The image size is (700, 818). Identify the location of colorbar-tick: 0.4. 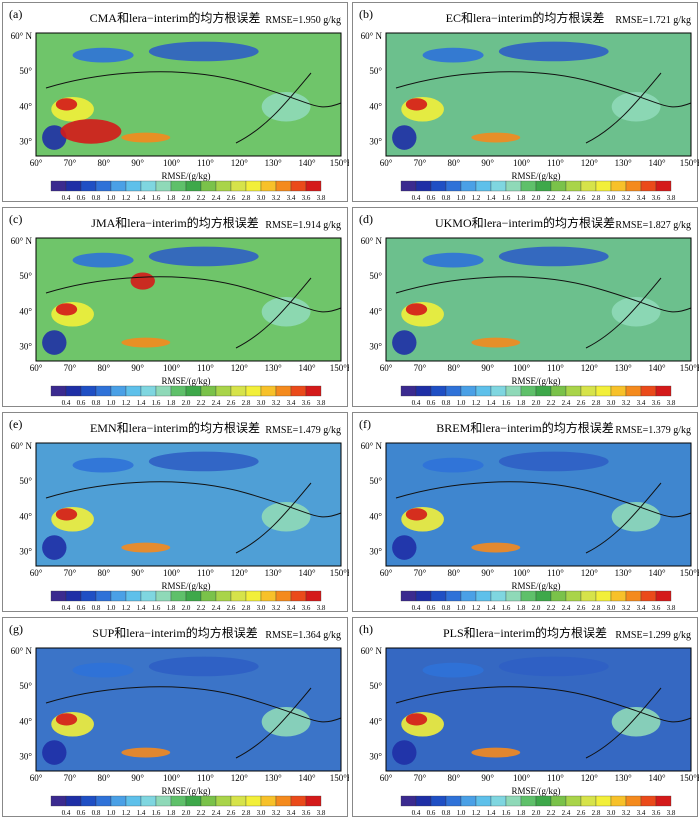
(416, 198).